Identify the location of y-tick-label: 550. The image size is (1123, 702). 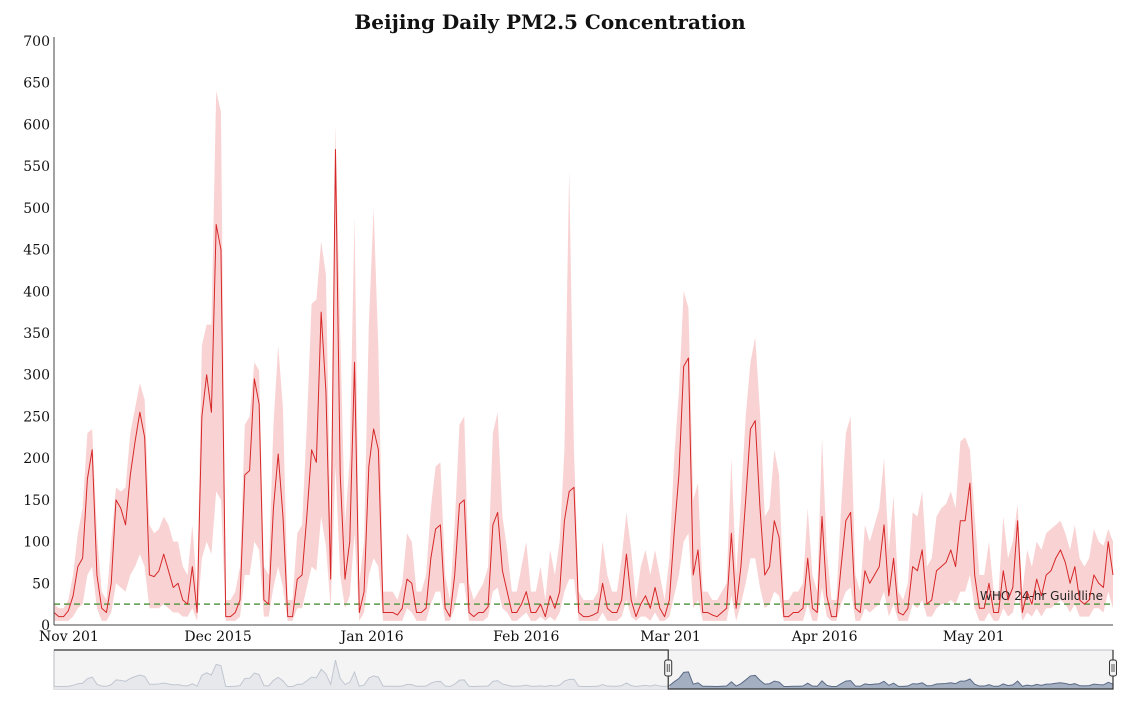
(36, 167).